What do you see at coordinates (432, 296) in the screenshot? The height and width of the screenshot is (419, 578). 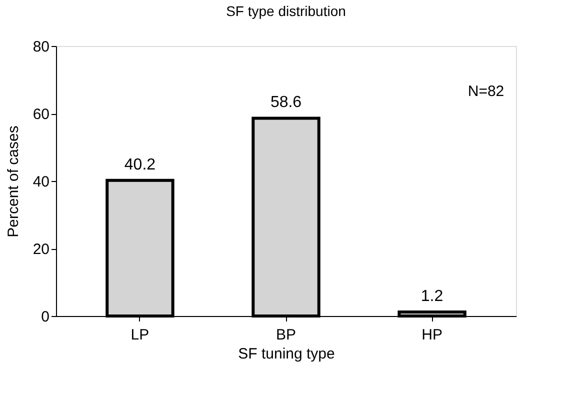 I see `data-label: 1.2` at bounding box center [432, 296].